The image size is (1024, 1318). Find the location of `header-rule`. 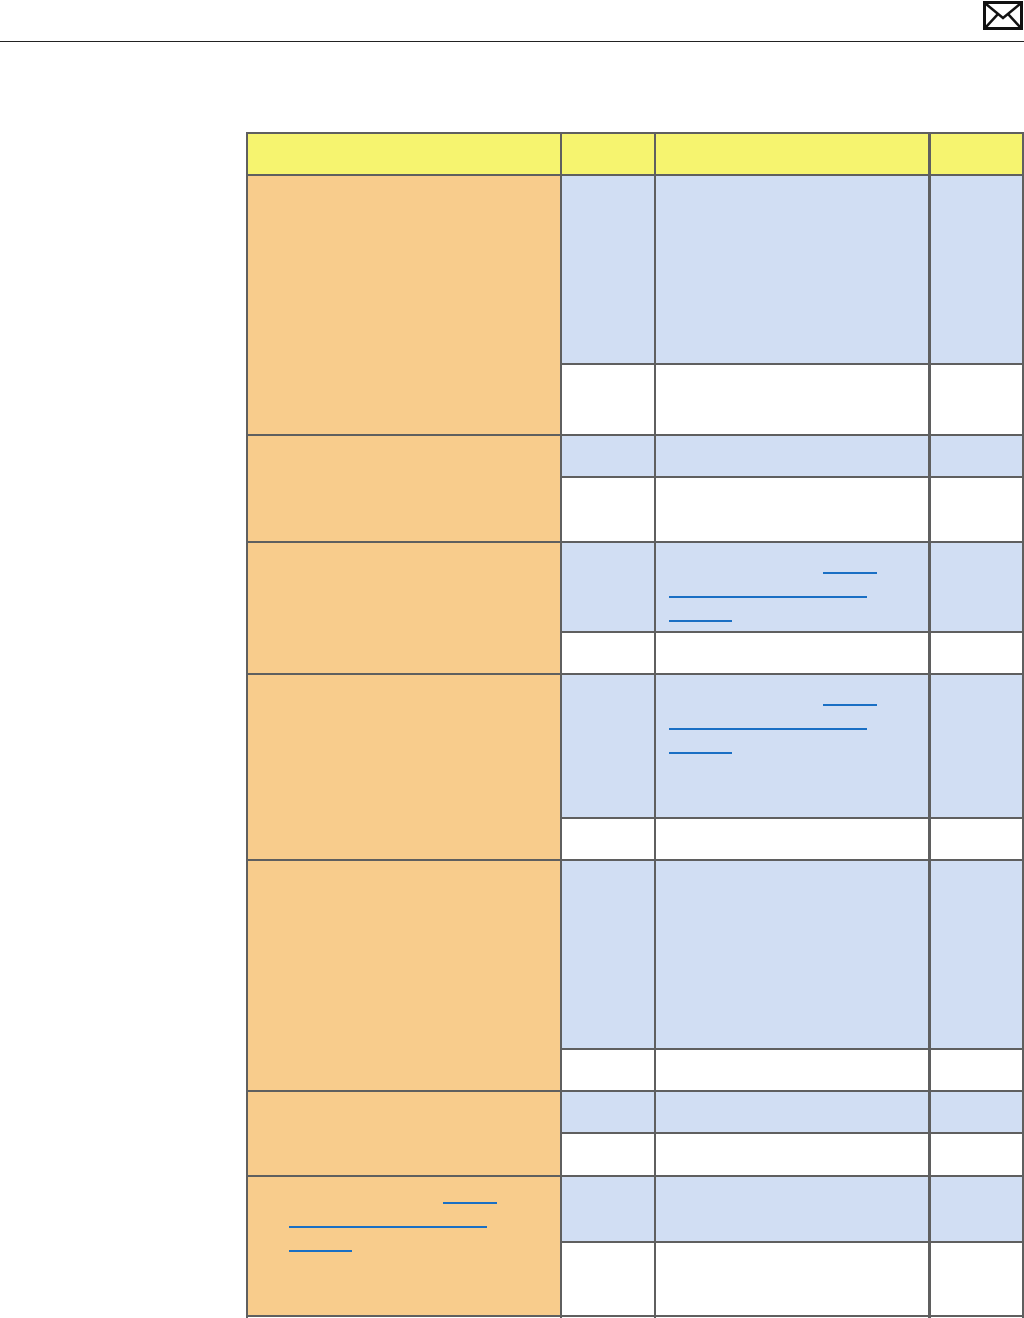

header-rule is located at coordinates (512, 41).